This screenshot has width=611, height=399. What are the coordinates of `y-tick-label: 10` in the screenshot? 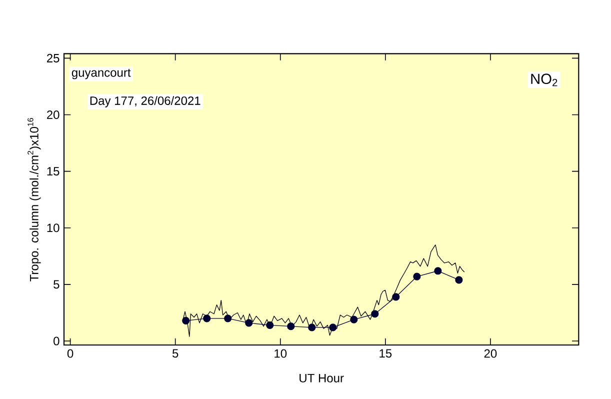 It's located at (53, 228).